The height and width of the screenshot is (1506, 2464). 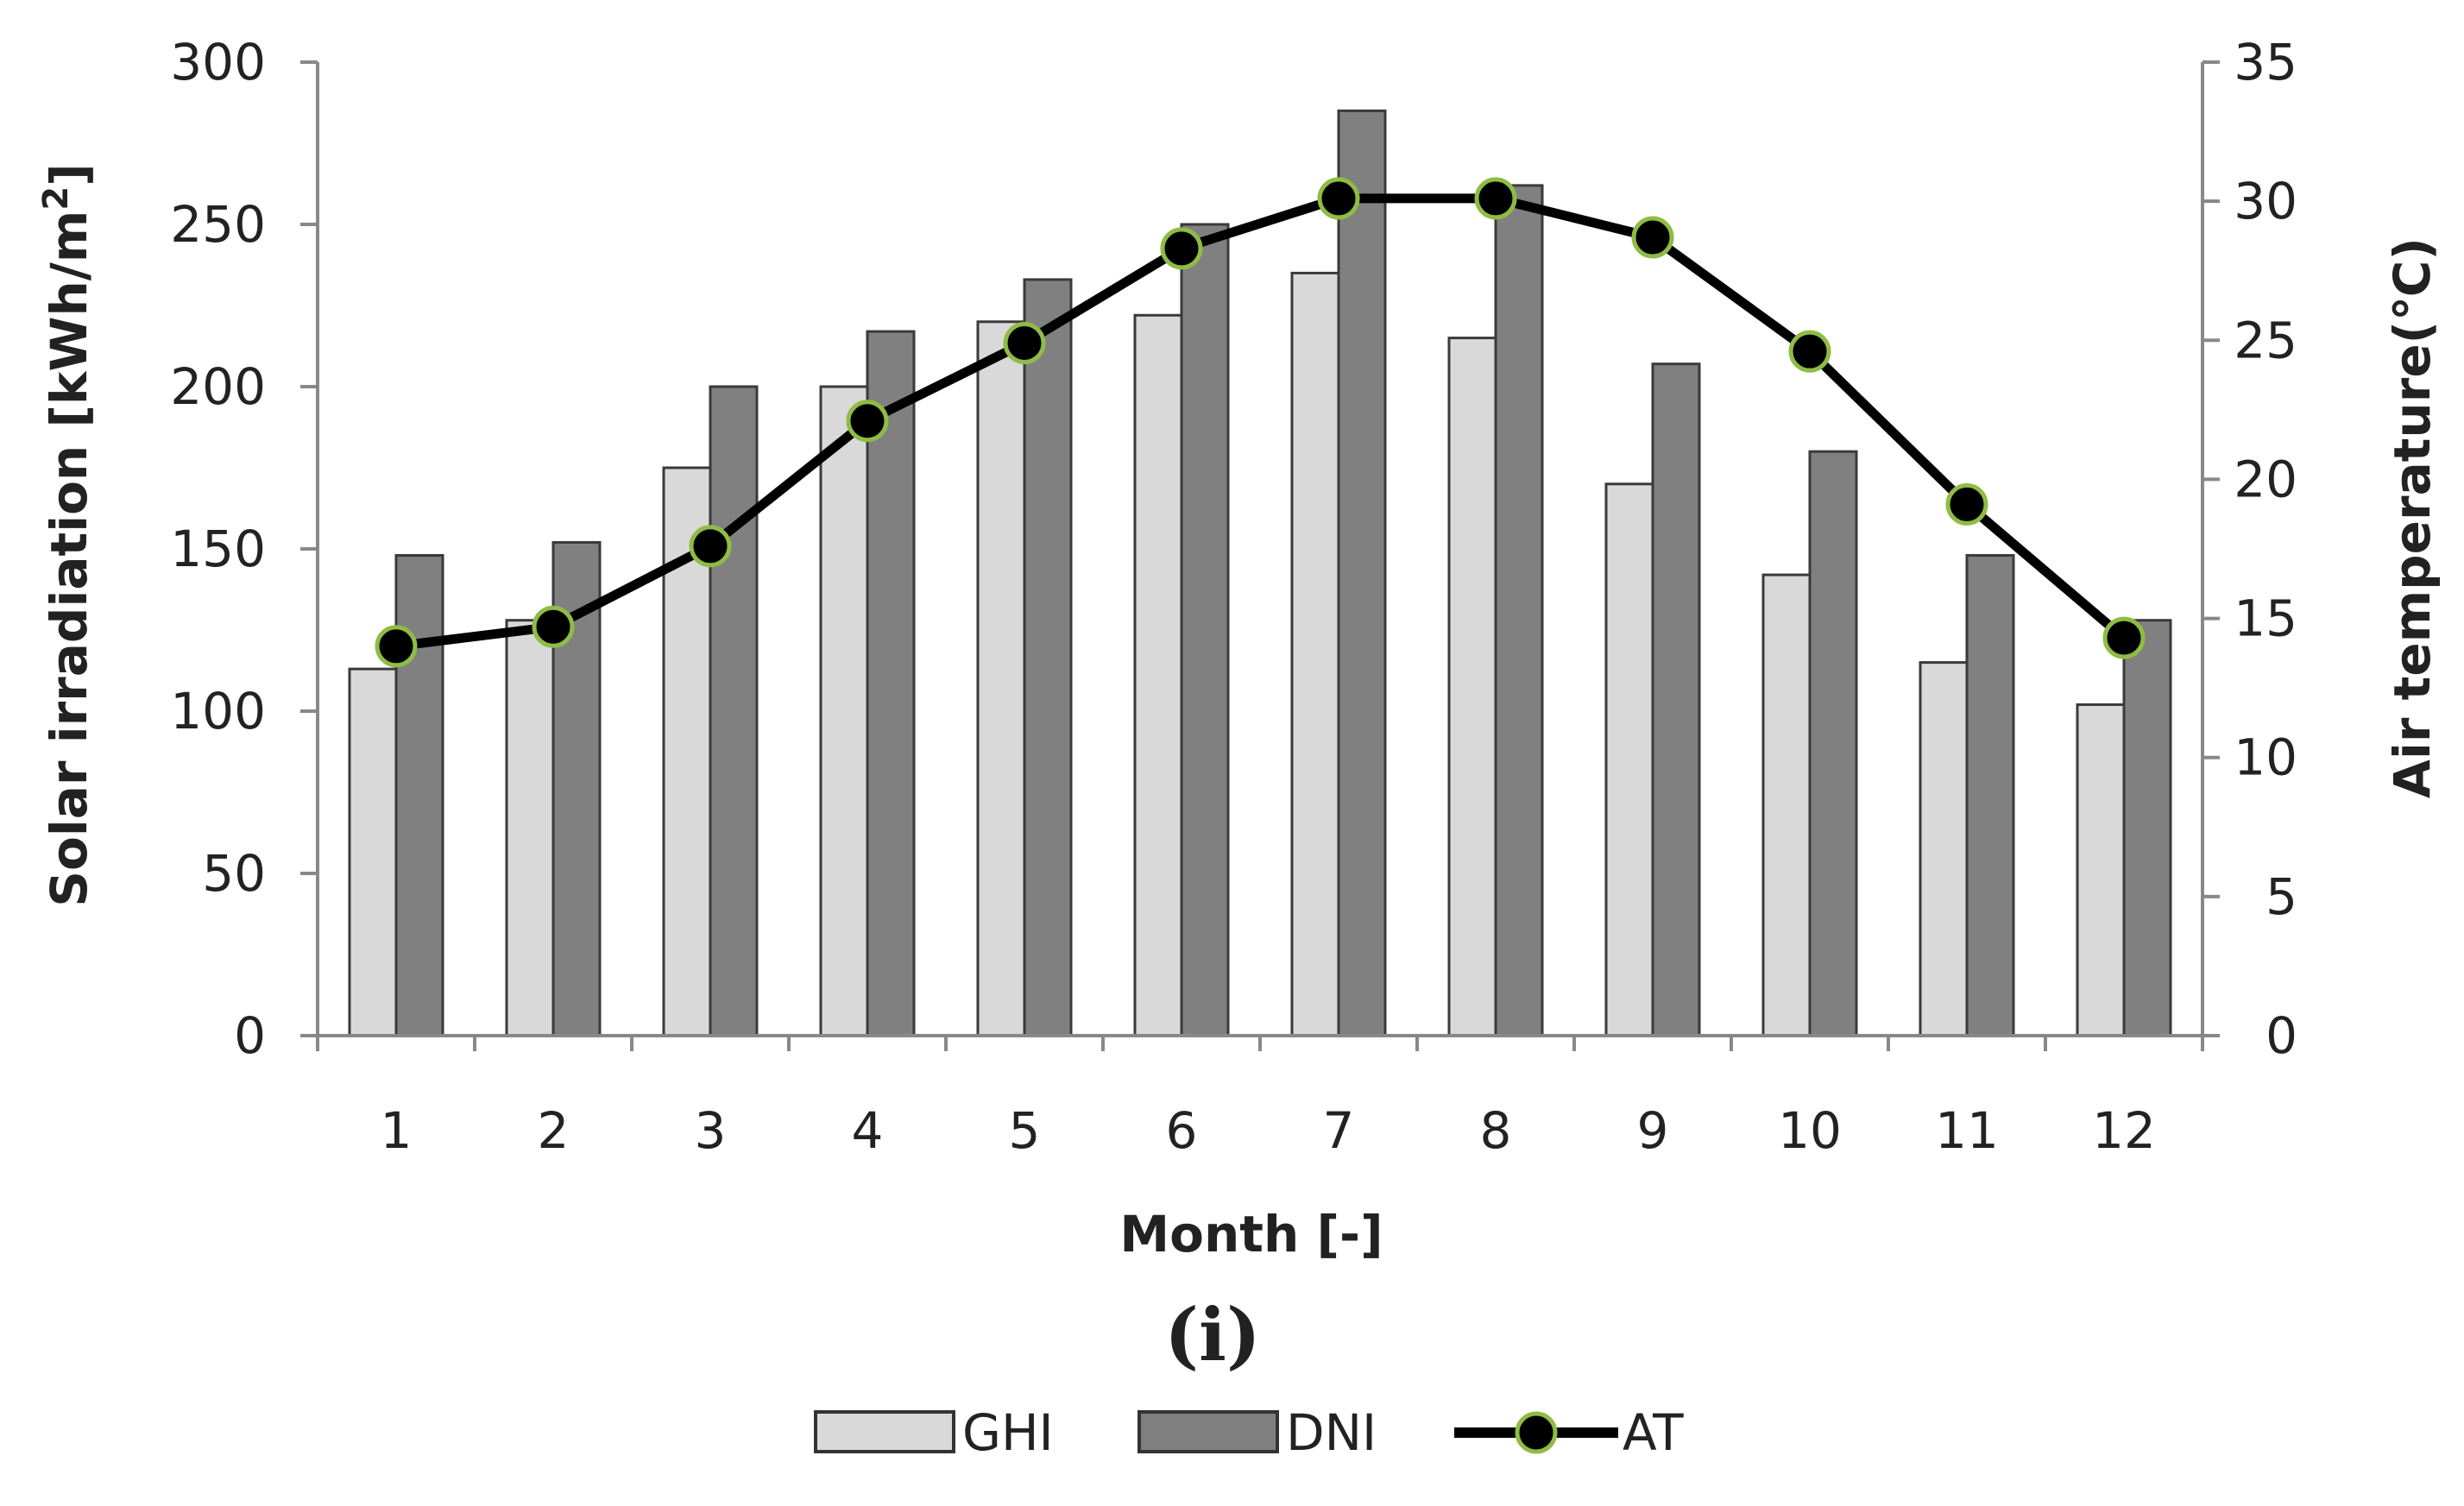 What do you see at coordinates (554, 1130) in the screenshot?
I see `x-tick-label-2: 2` at bounding box center [554, 1130].